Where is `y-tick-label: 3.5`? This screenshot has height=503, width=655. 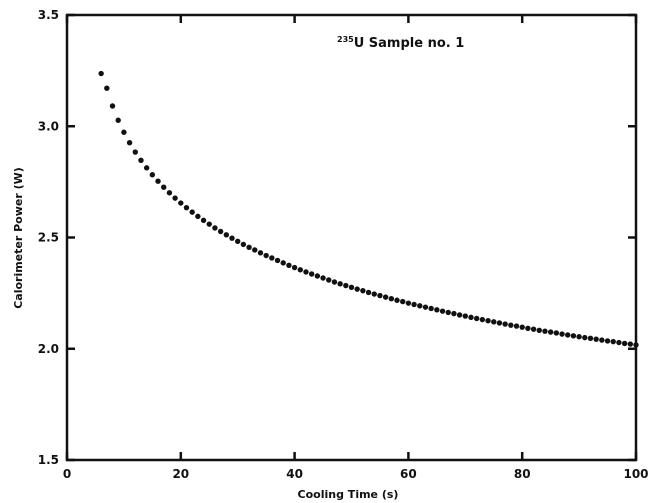
y-tick-label: 3.5 is located at coordinates (48, 15).